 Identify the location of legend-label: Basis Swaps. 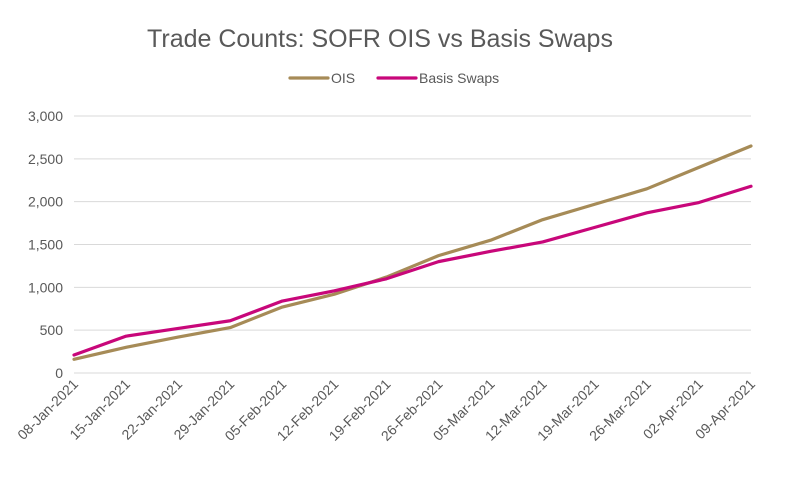
(459, 78).